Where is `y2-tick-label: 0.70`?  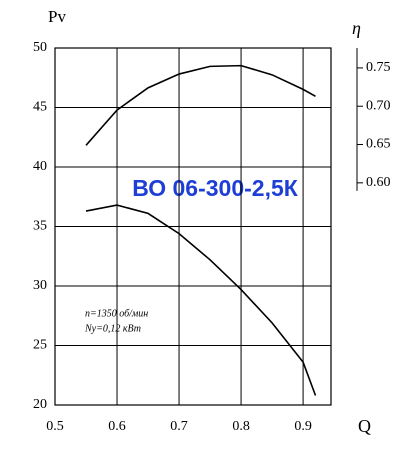
y2-tick-label: 0.70 is located at coordinates (378, 105).